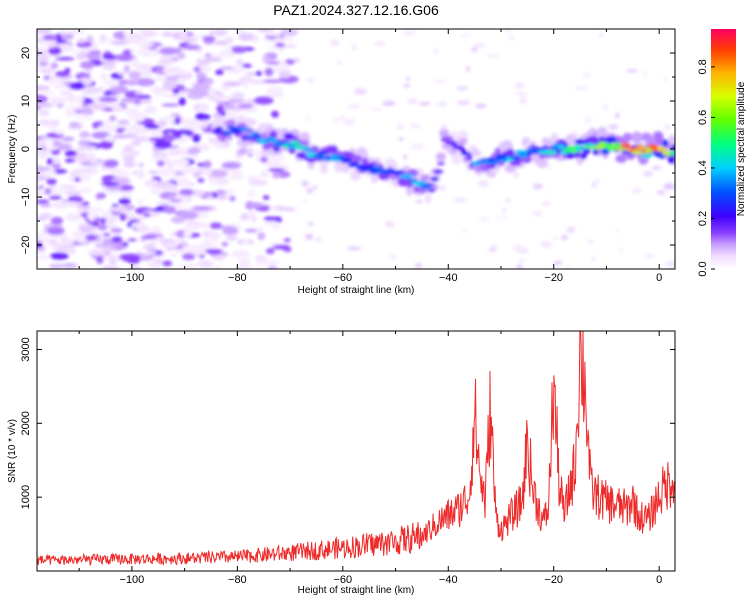 Image resolution: width=750 pixels, height=600 pixels. What do you see at coordinates (26, 245) in the screenshot?
I see `y-tick-label: −20` at bounding box center [26, 245].